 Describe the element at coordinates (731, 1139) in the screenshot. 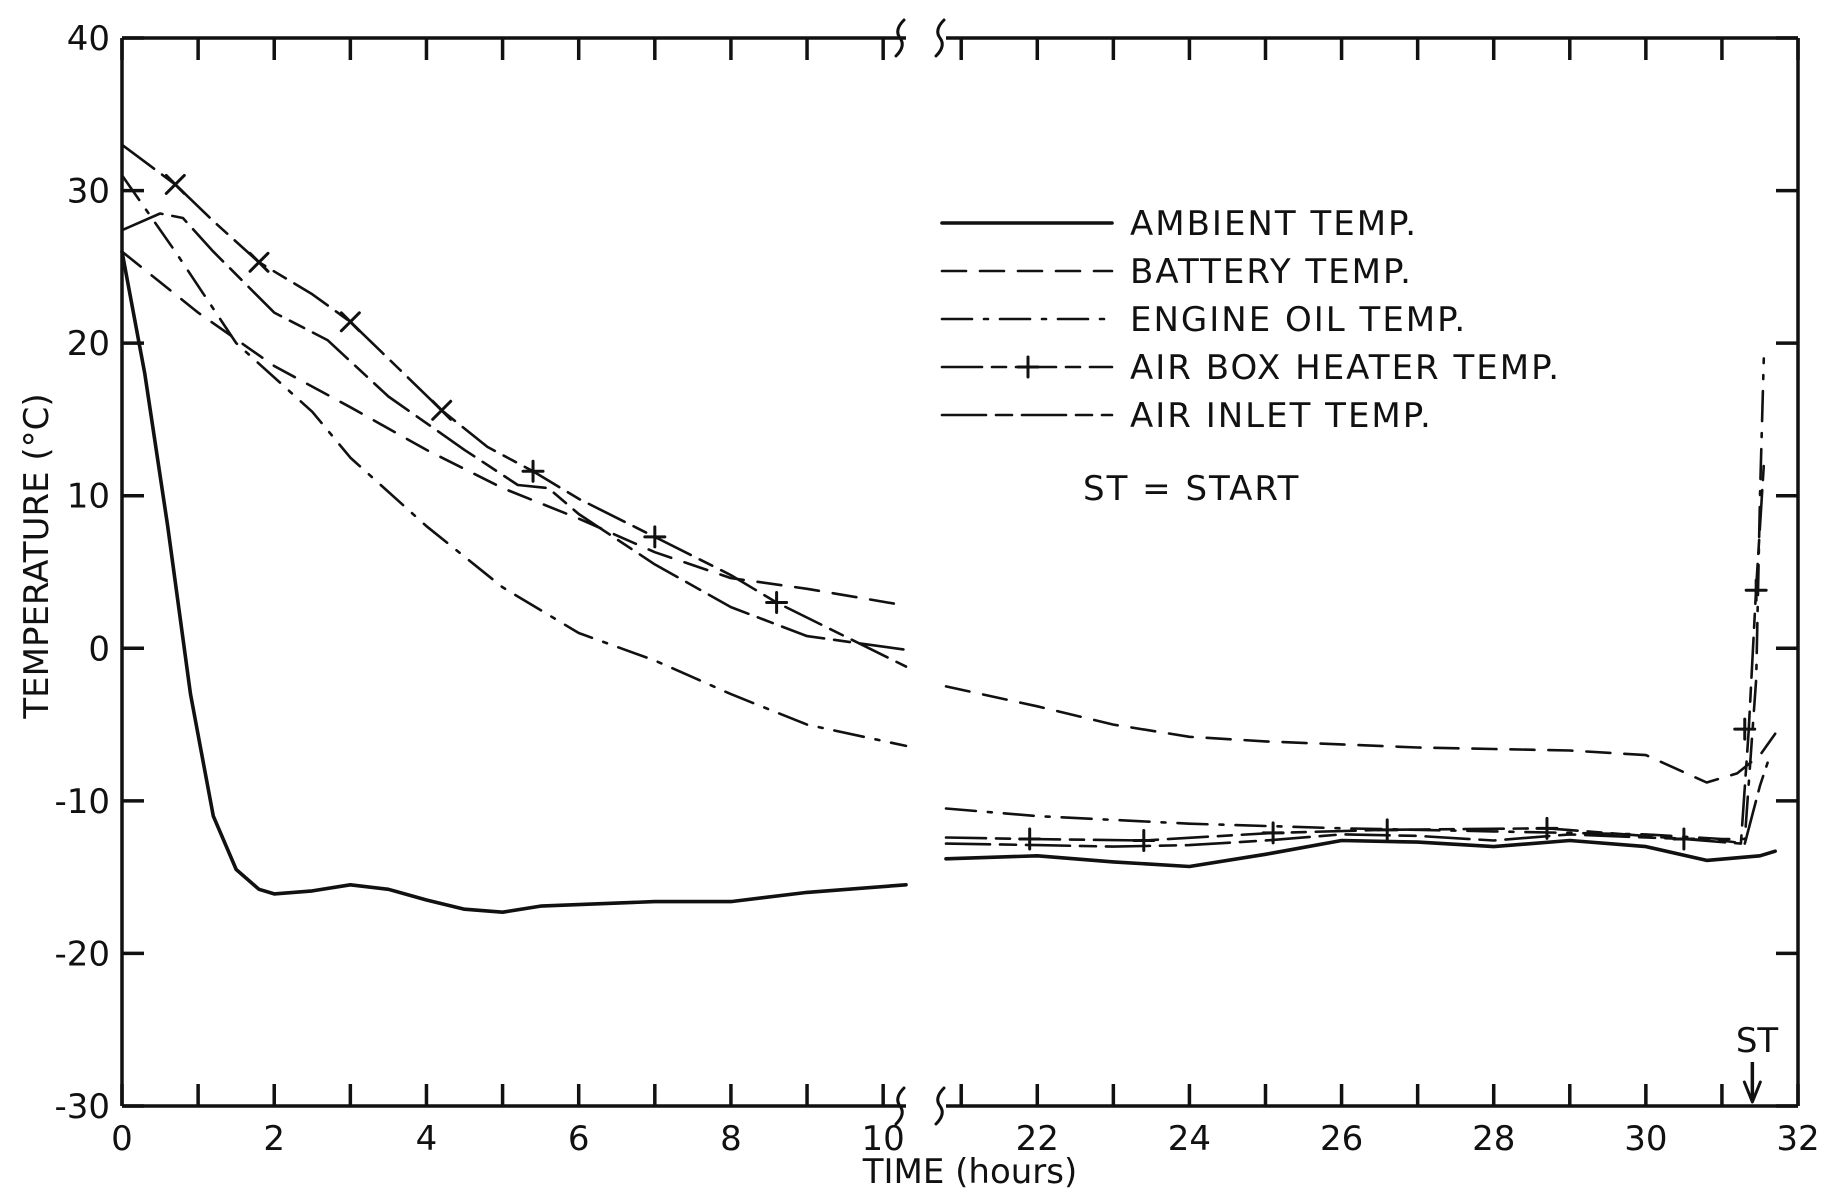

I see `x-tick-label: 8` at that location.